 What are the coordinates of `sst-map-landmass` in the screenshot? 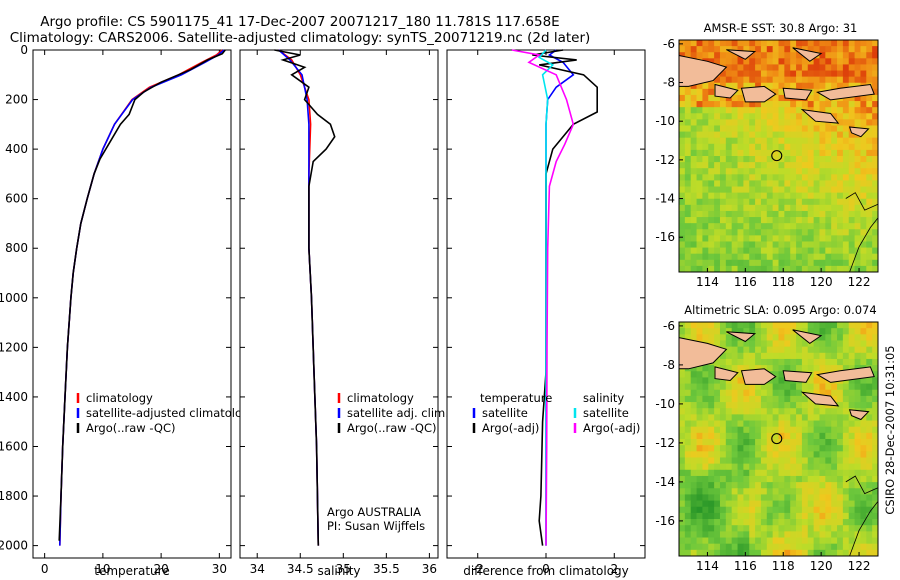 It's located at (859, 132).